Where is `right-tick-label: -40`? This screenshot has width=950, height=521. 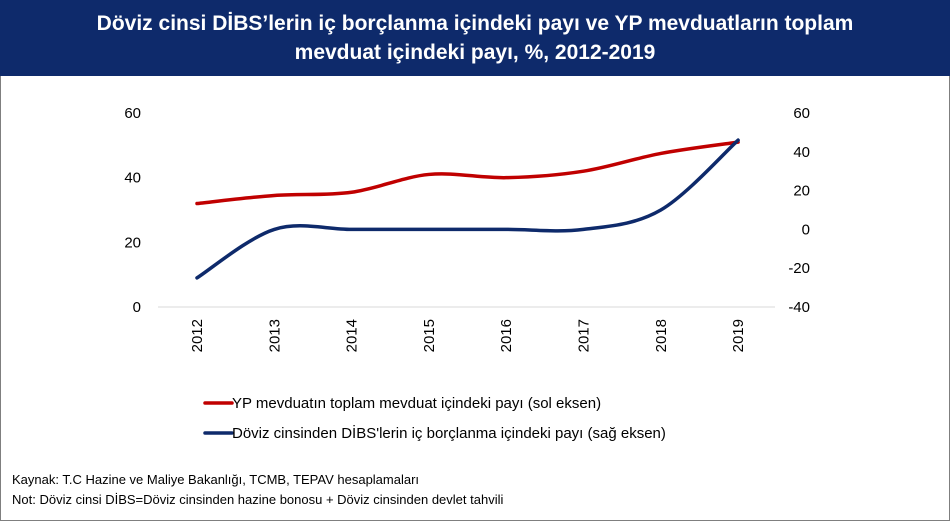
right-tick-label: -40 is located at coordinates (799, 307).